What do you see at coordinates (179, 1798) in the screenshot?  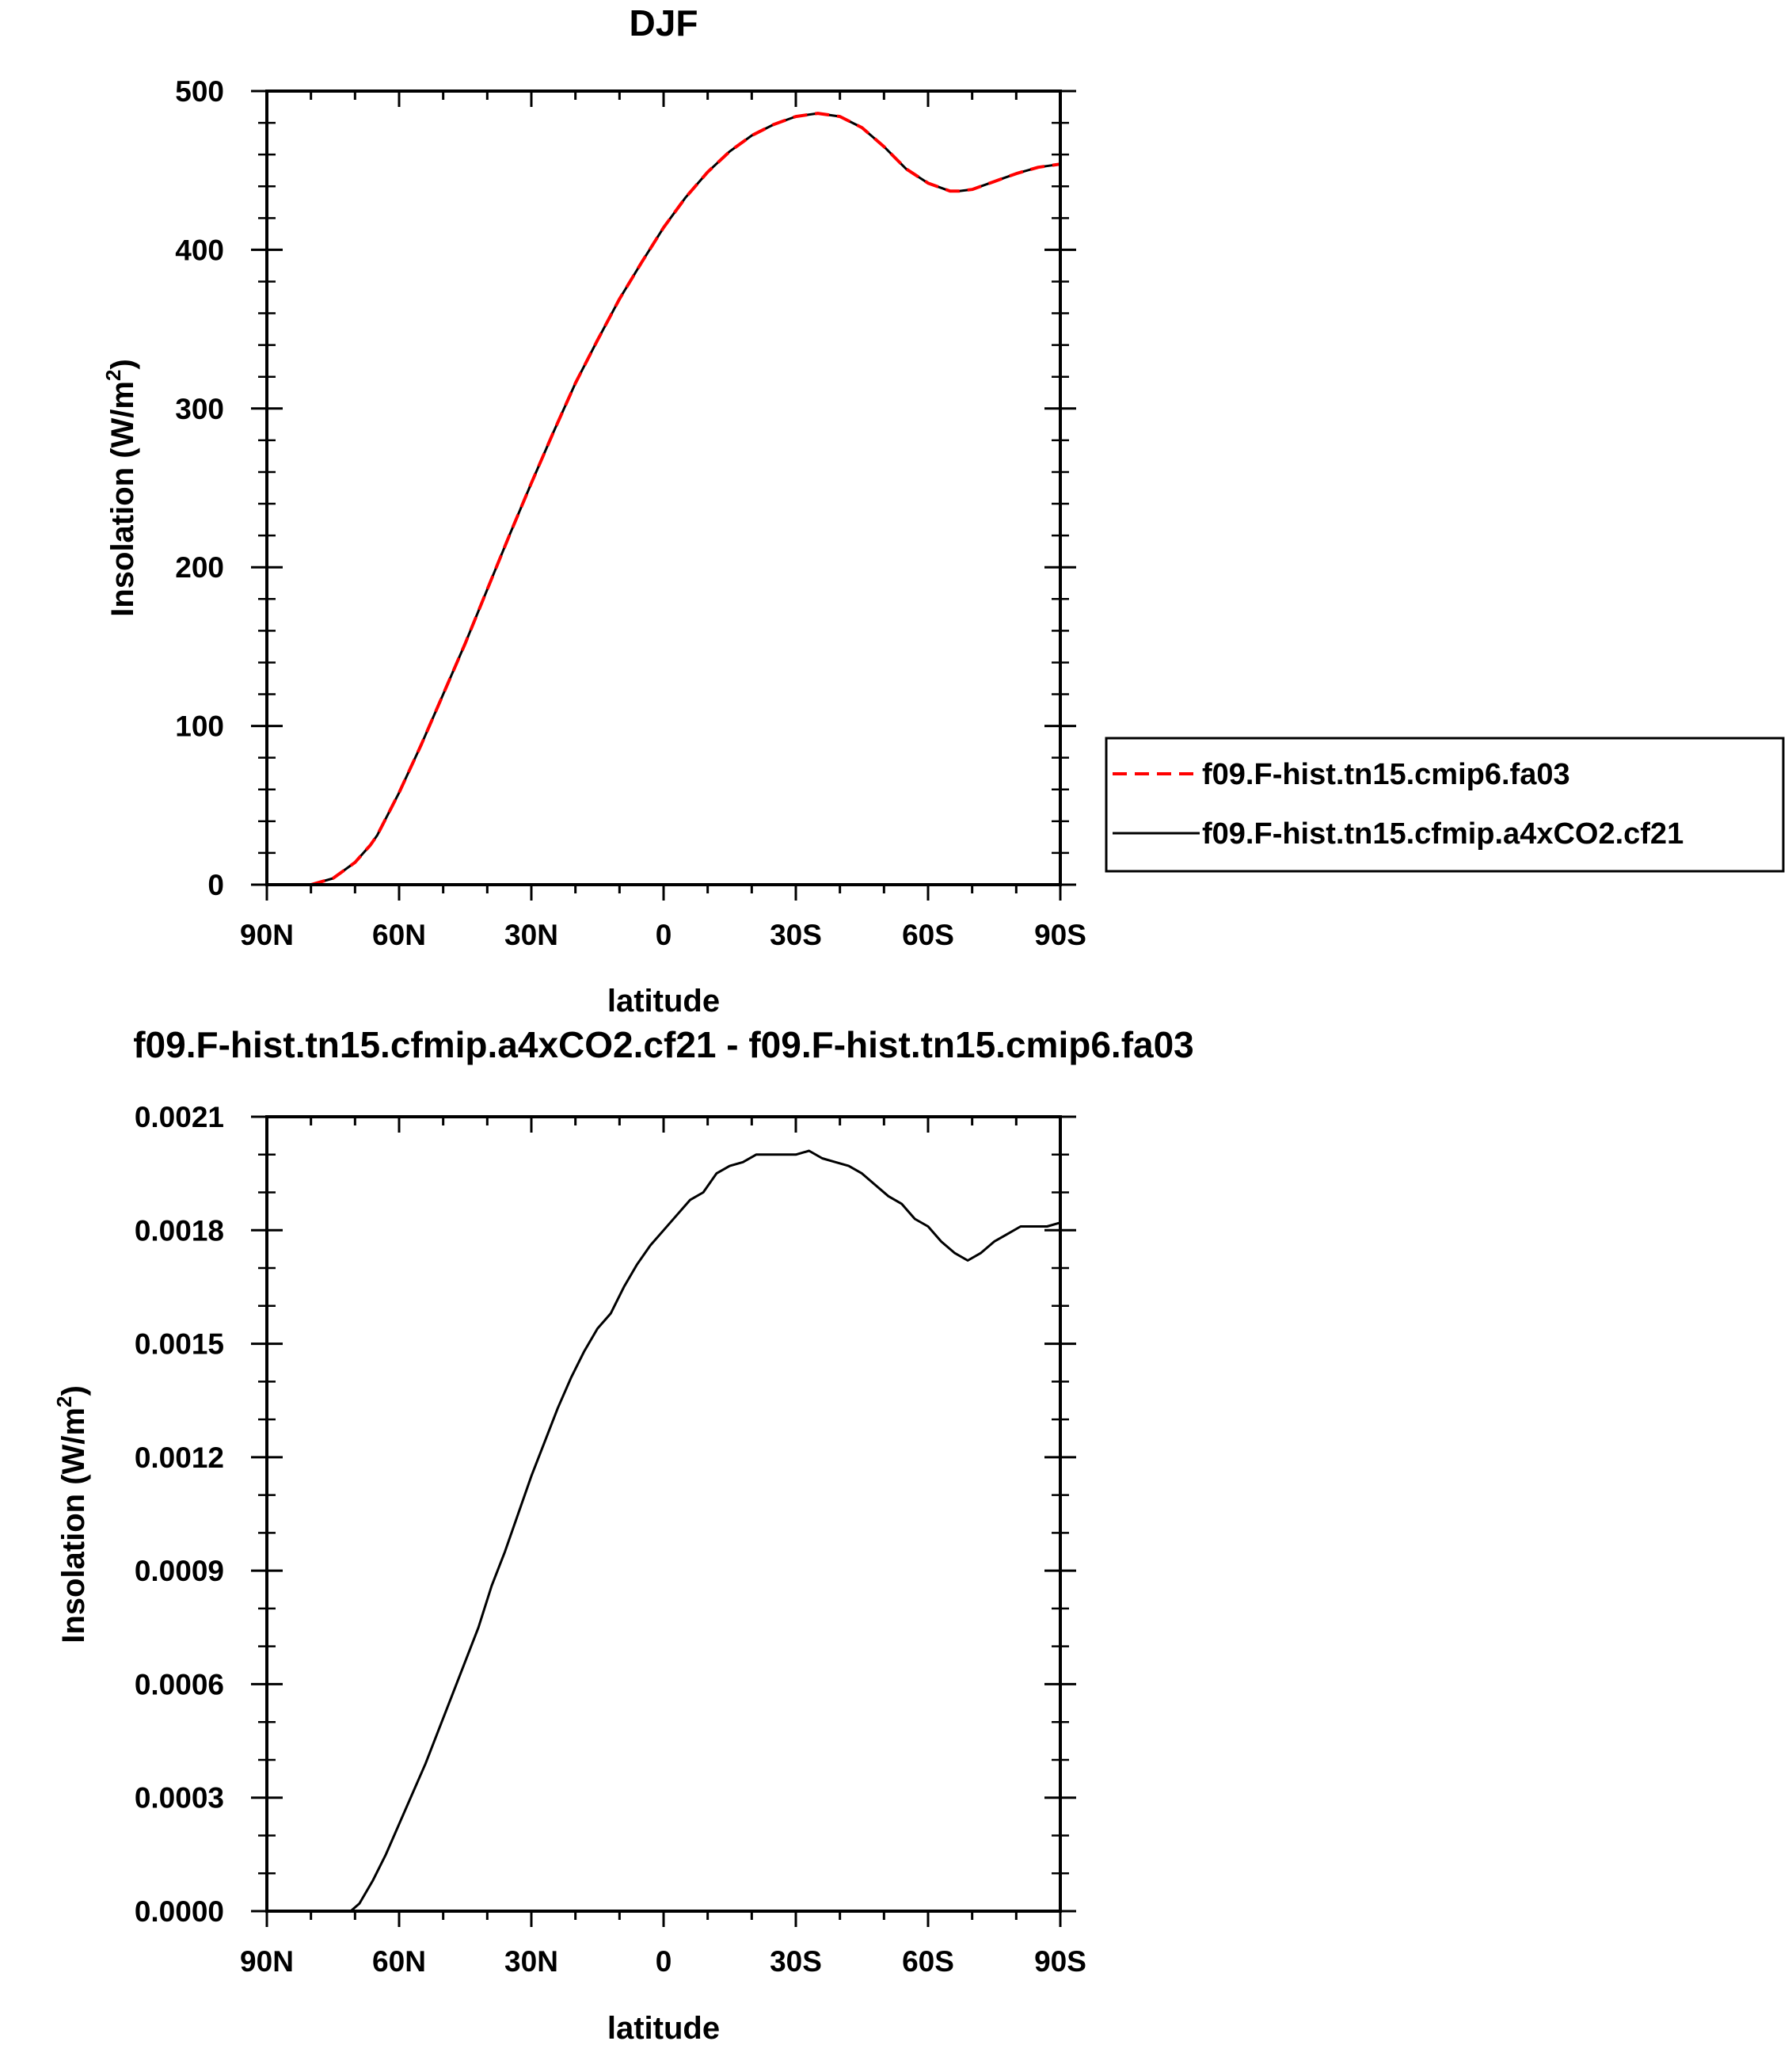 I see `bottom-chart-y-tick-label: 0.0003` at bounding box center [179, 1798].